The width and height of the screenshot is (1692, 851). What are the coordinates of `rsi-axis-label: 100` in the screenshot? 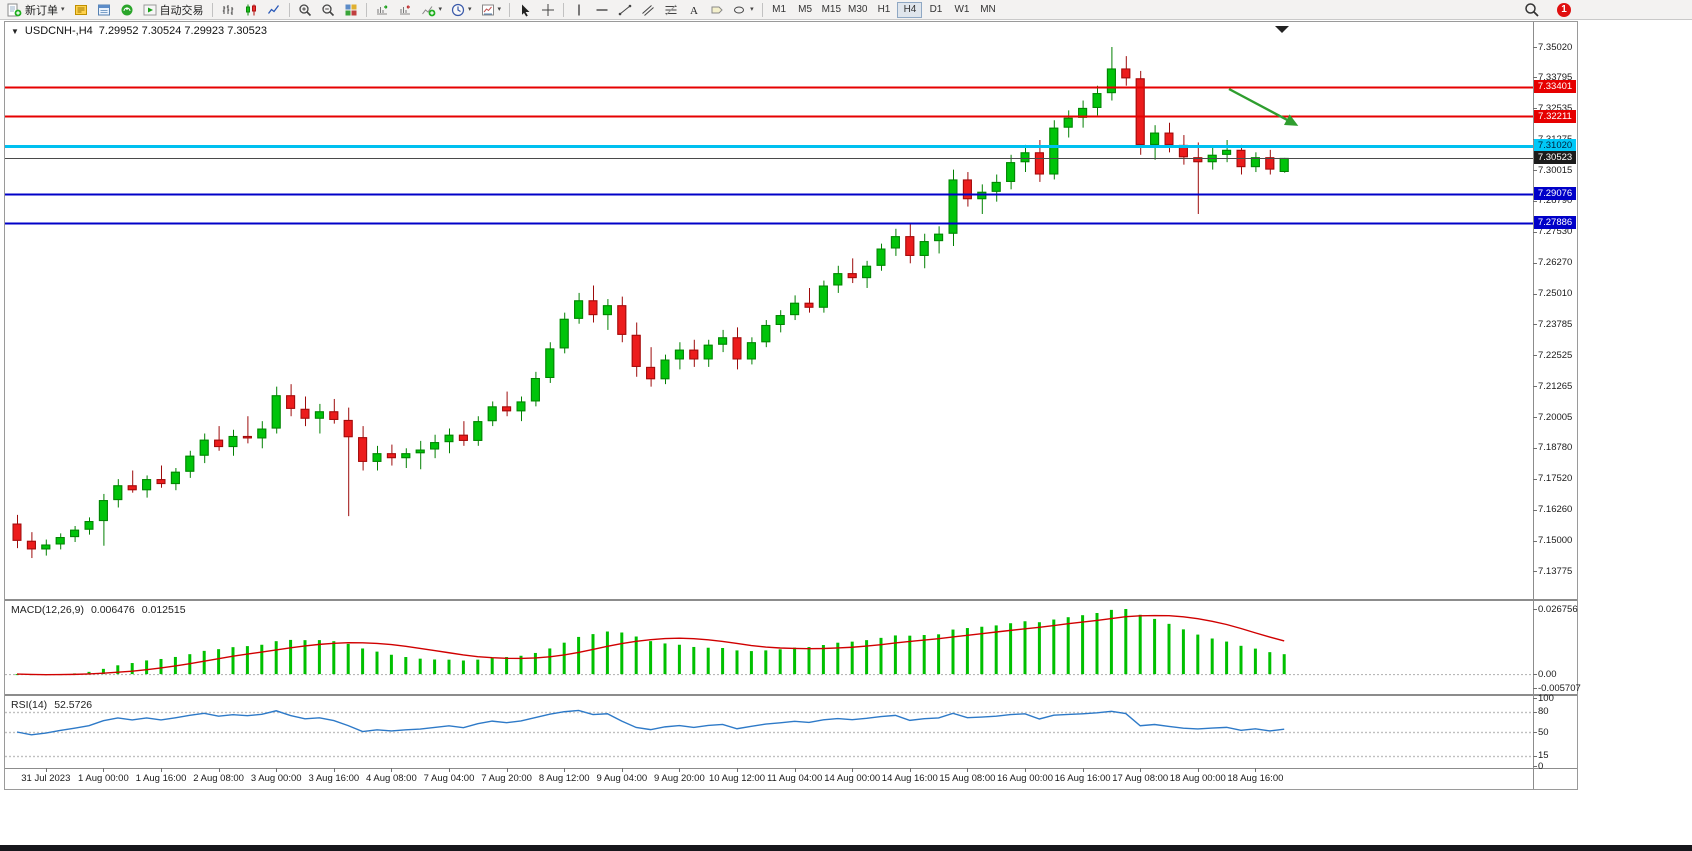 It's located at (1546, 698).